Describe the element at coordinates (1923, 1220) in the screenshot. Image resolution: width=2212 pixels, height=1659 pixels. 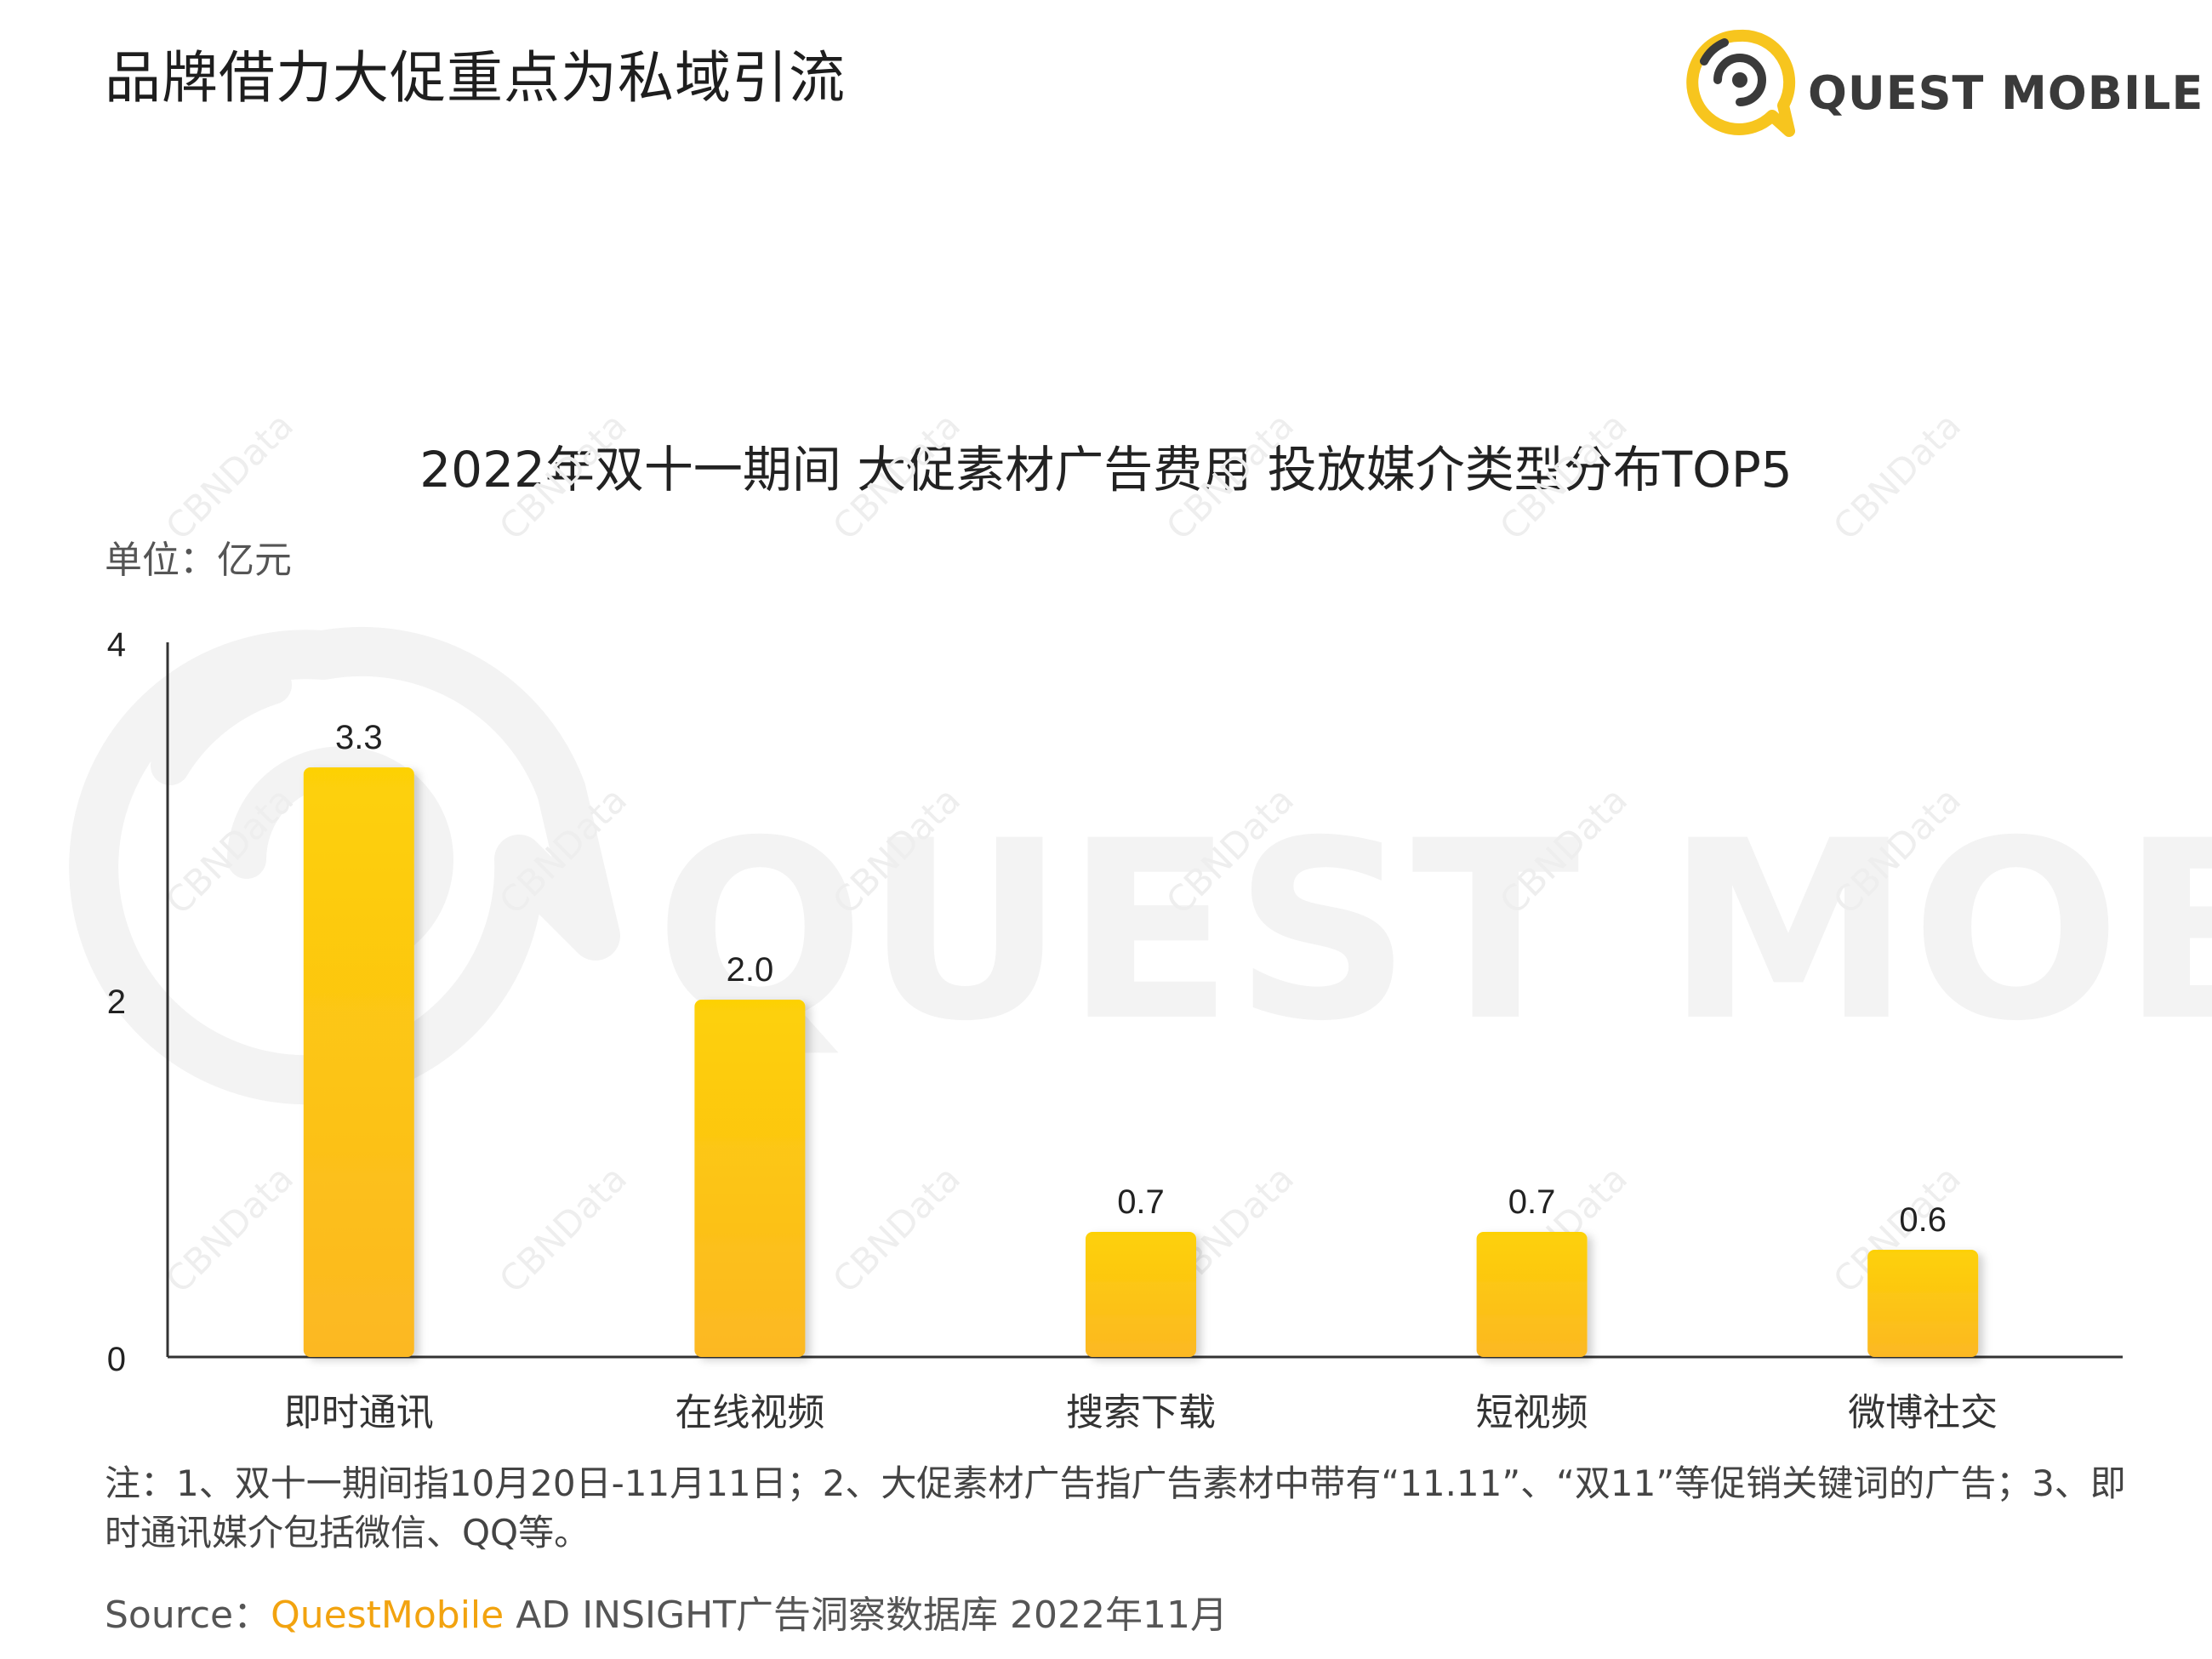
I see `value-label: 0.6` at that location.